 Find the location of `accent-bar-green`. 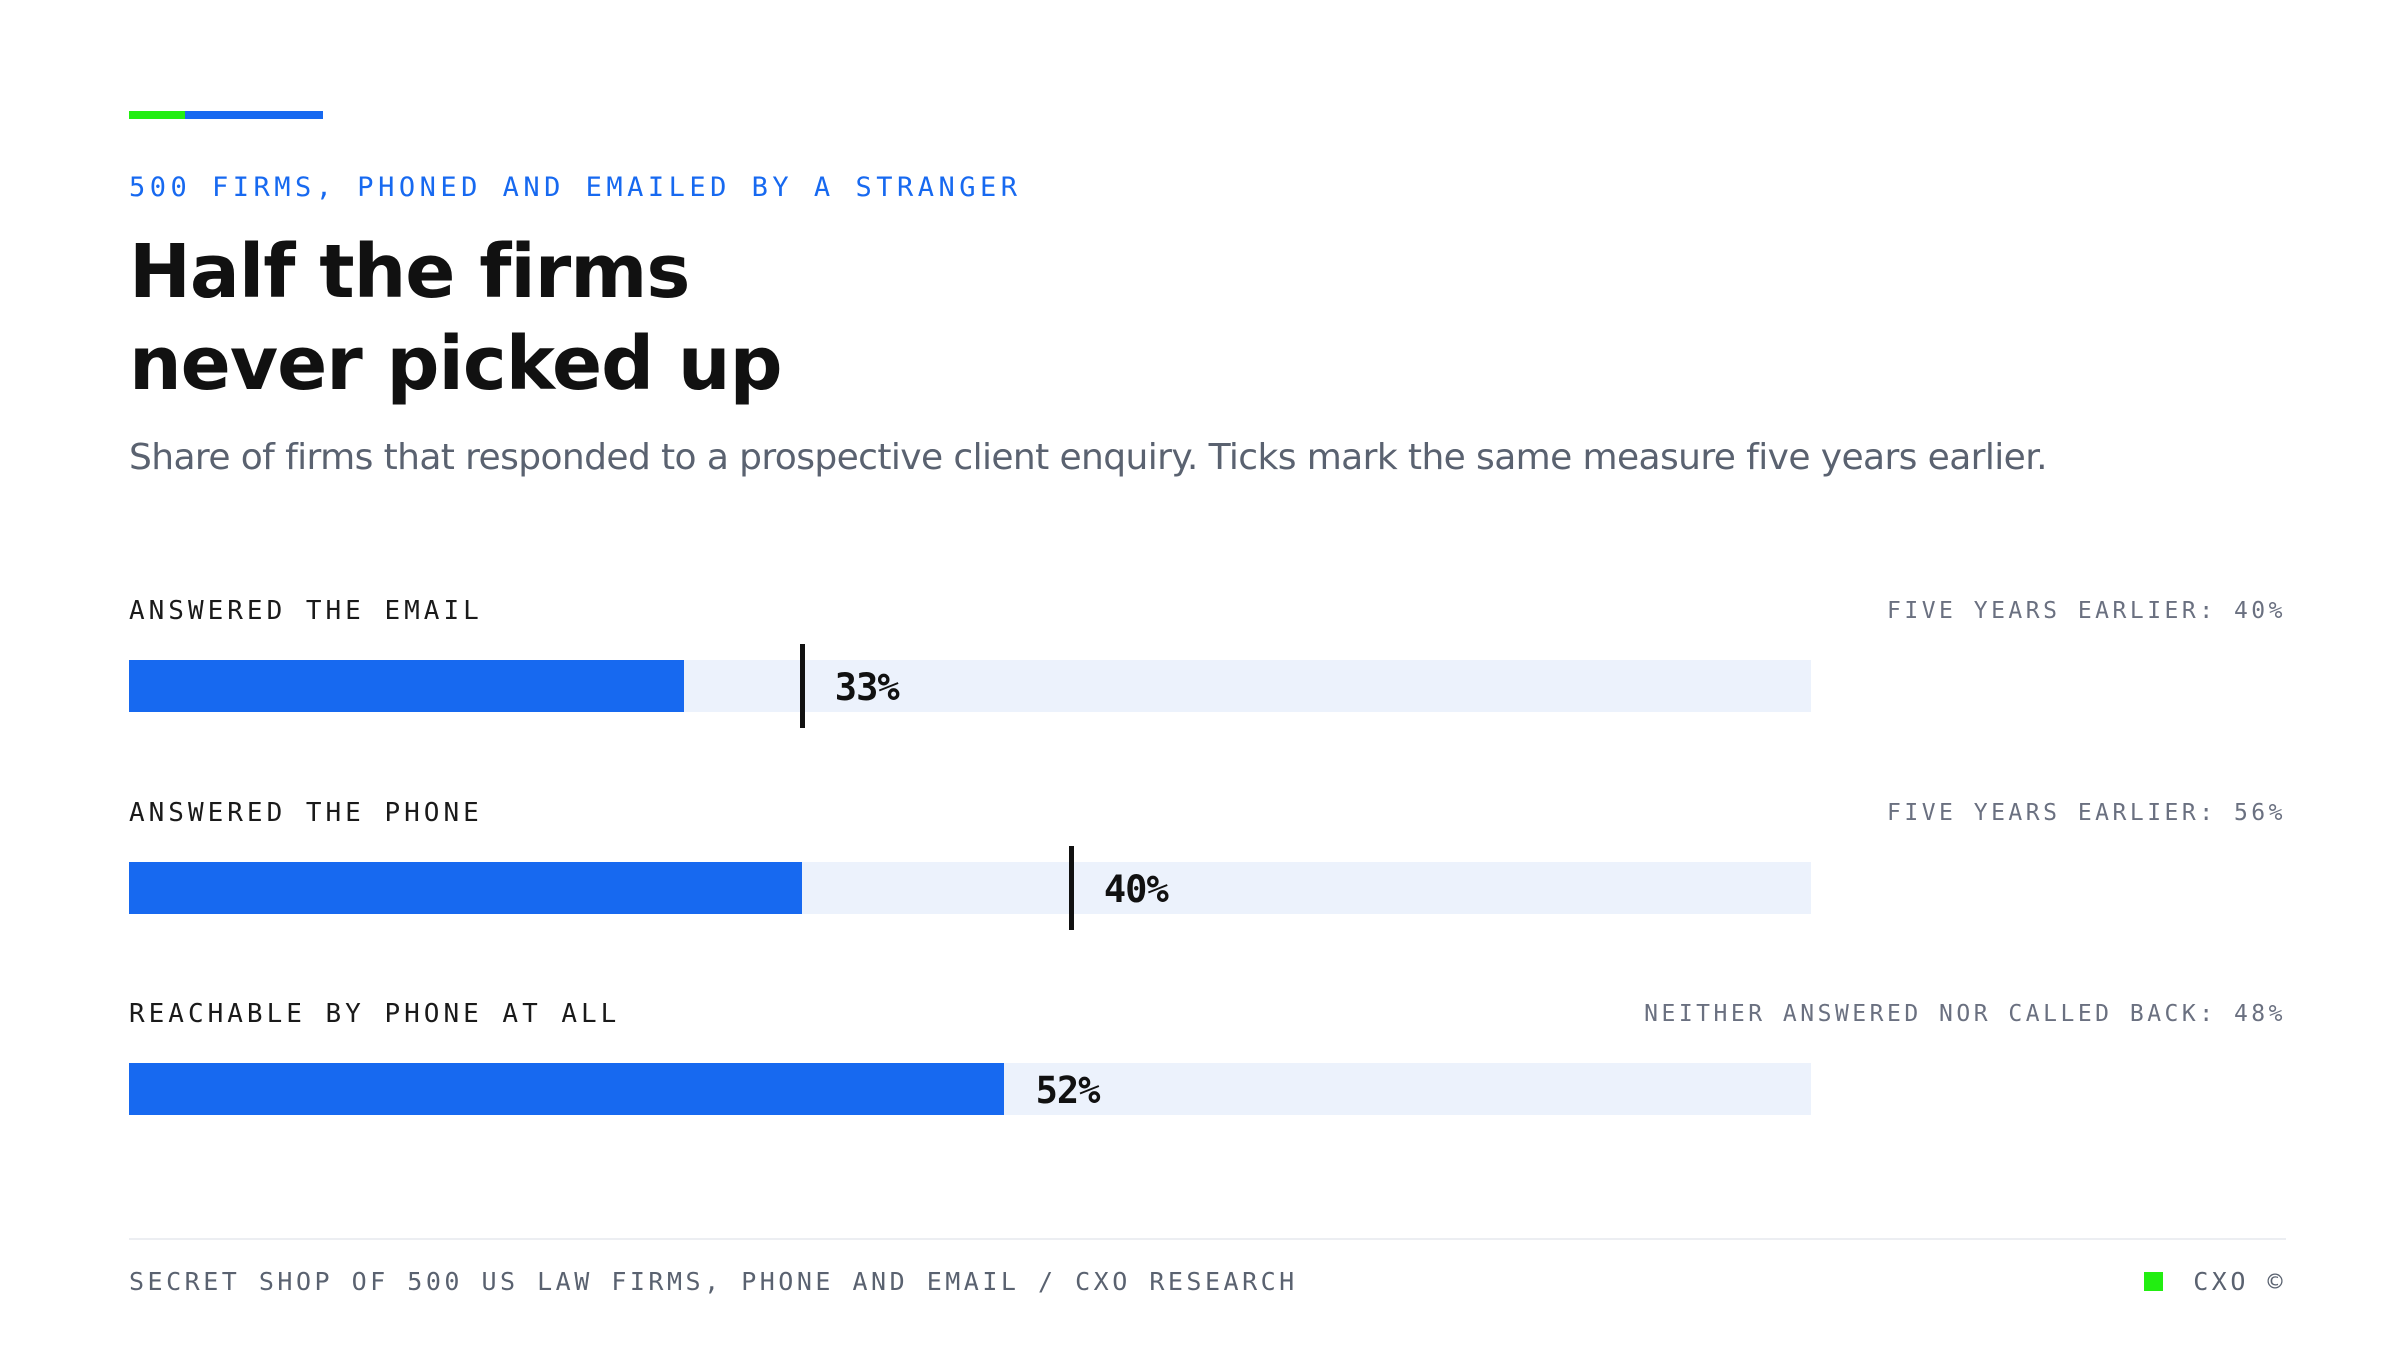

accent-bar-green is located at coordinates (157, 115).